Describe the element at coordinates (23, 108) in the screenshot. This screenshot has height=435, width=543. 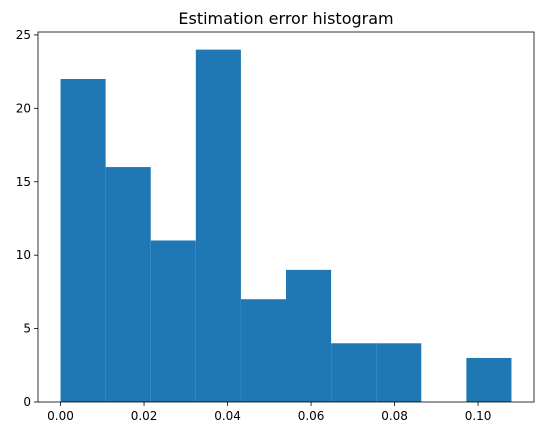
I see `y-tick-label: 20` at that location.